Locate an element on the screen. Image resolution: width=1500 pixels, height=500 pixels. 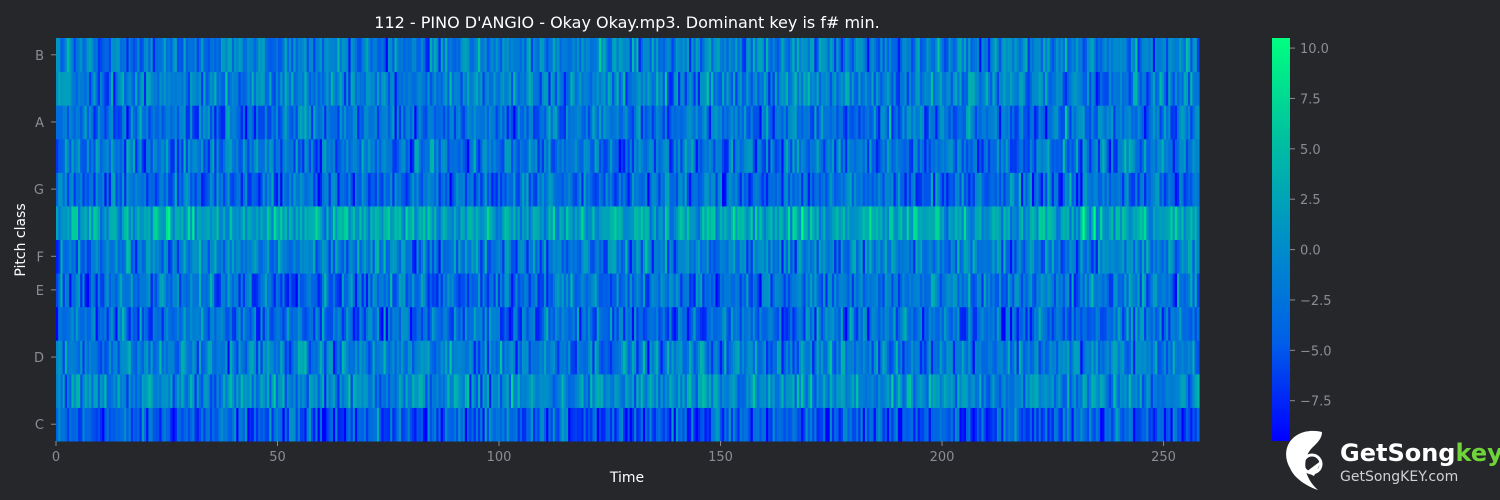
colorbar-tick-label: −2.5 is located at coordinates (1316, 301).